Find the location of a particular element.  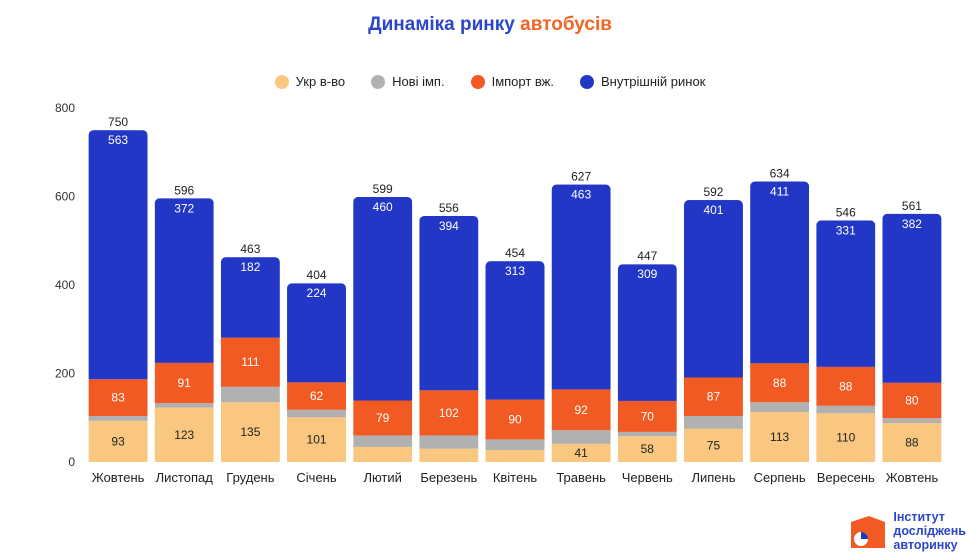

legend-item: Укр в-во is located at coordinates (309, 81).